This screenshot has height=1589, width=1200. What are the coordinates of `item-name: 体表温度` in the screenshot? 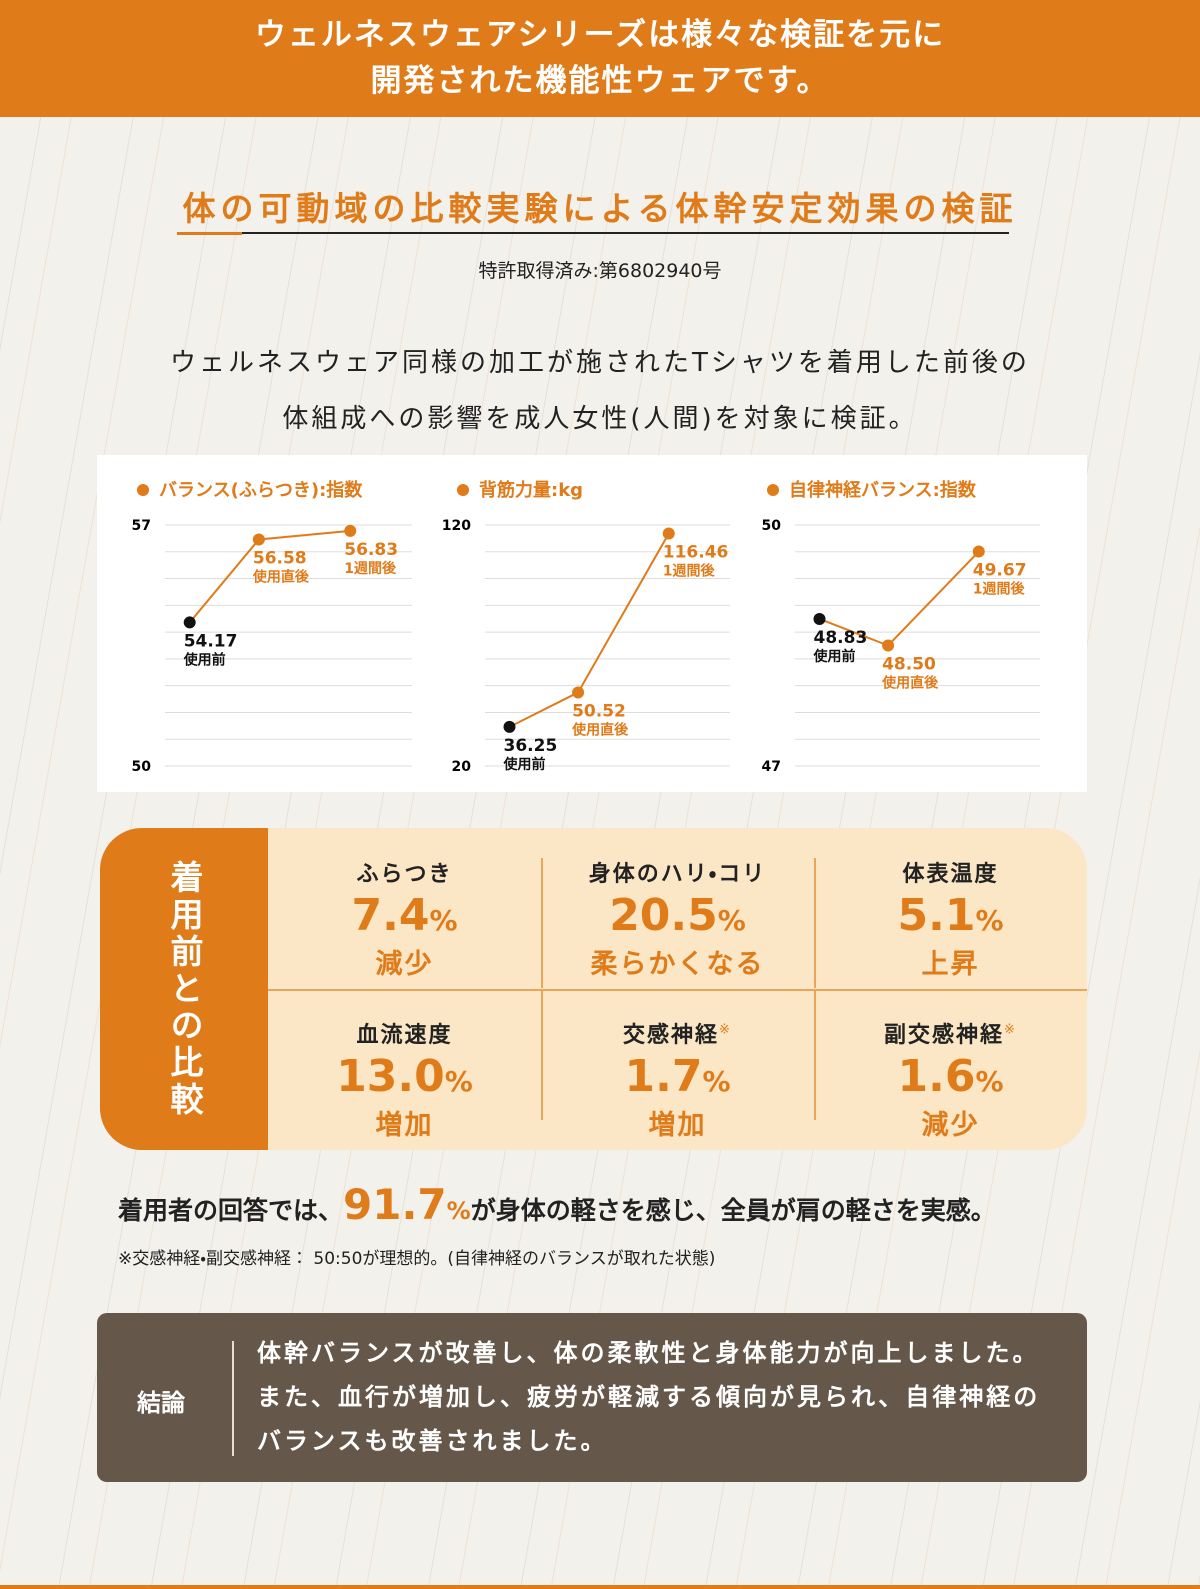 It's located at (950, 872).